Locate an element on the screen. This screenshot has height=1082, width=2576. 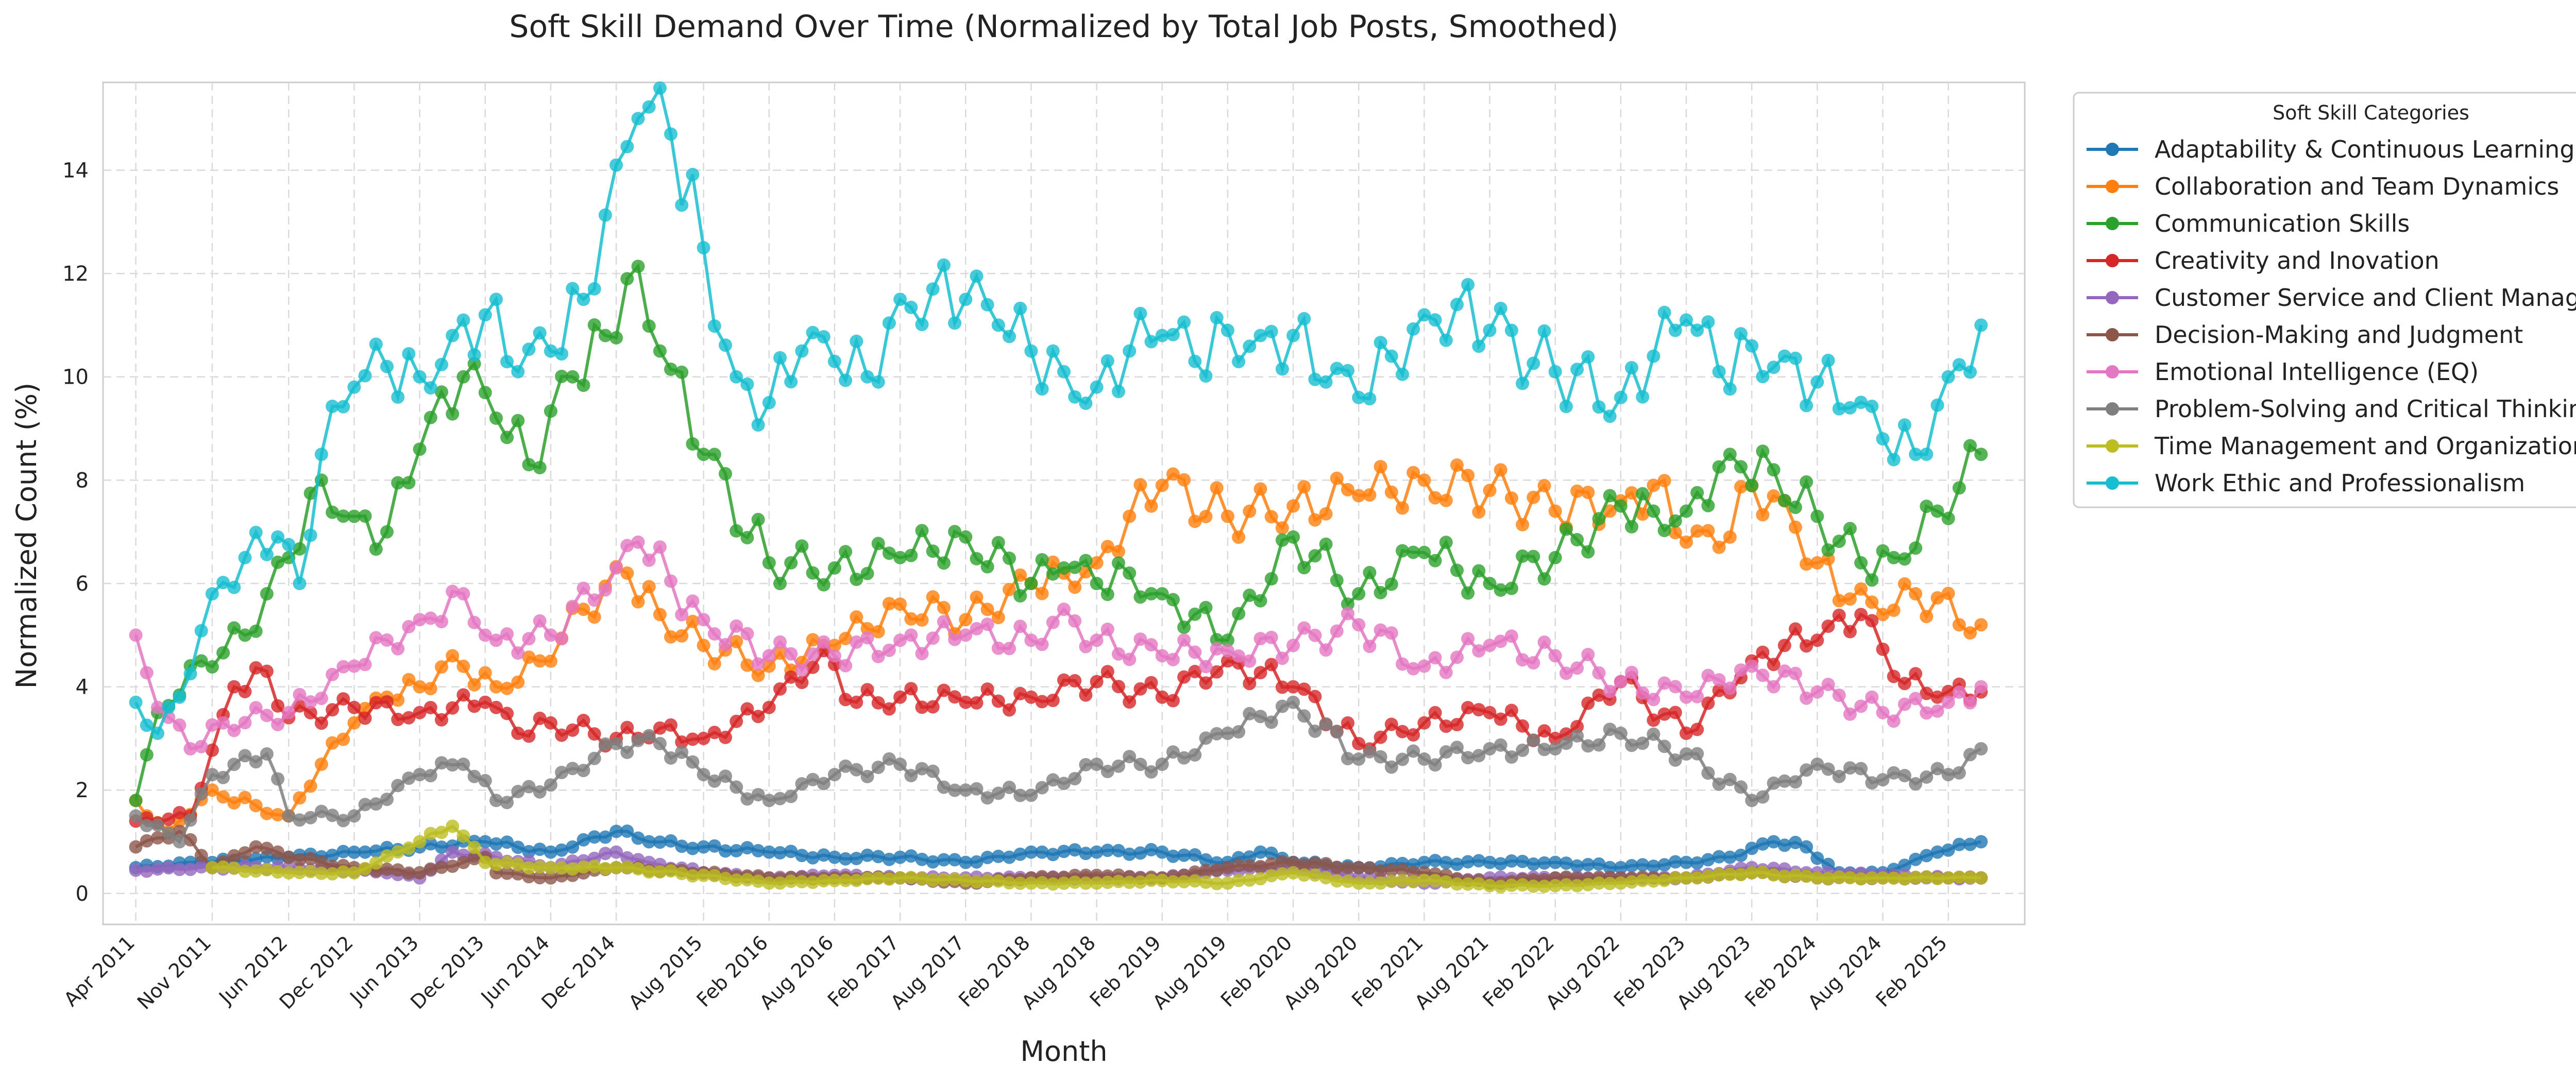
legend-swatch-marker is located at coordinates (2112, 223).